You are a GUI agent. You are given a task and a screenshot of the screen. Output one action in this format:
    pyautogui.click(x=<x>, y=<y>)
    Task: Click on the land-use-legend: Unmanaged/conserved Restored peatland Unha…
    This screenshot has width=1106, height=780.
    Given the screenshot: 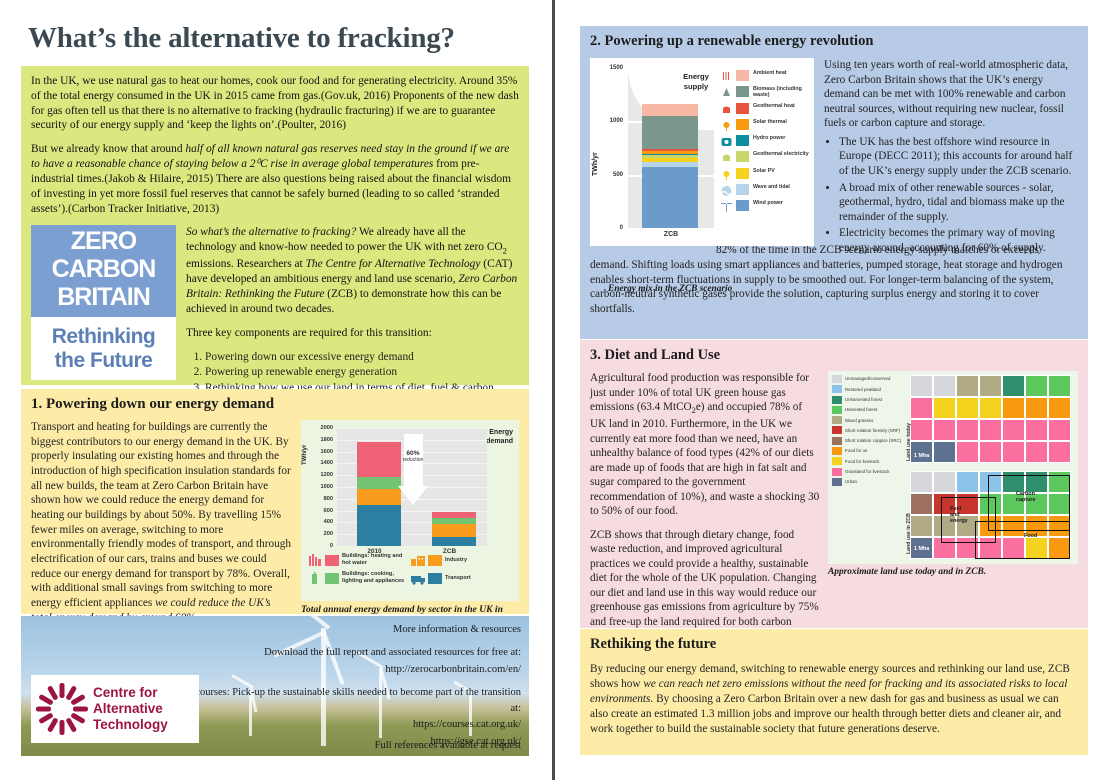 What is the action you would take?
    pyautogui.click(x=869, y=431)
    